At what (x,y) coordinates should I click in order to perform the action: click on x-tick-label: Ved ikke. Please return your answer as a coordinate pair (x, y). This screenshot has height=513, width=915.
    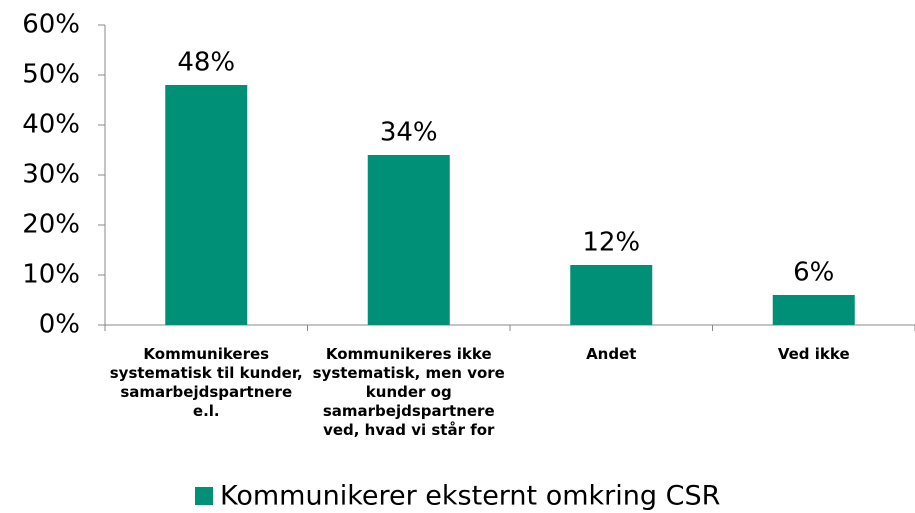
    Looking at the image, I should click on (813, 354).